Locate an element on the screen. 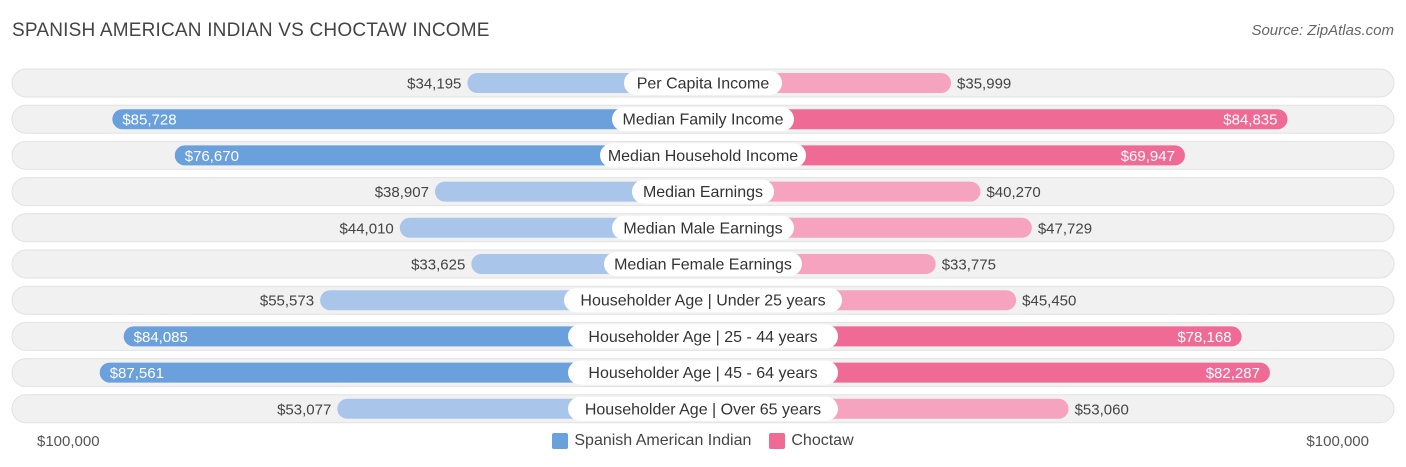  bar-choctaw-householder-age-25-44-years is located at coordinates (972, 336).